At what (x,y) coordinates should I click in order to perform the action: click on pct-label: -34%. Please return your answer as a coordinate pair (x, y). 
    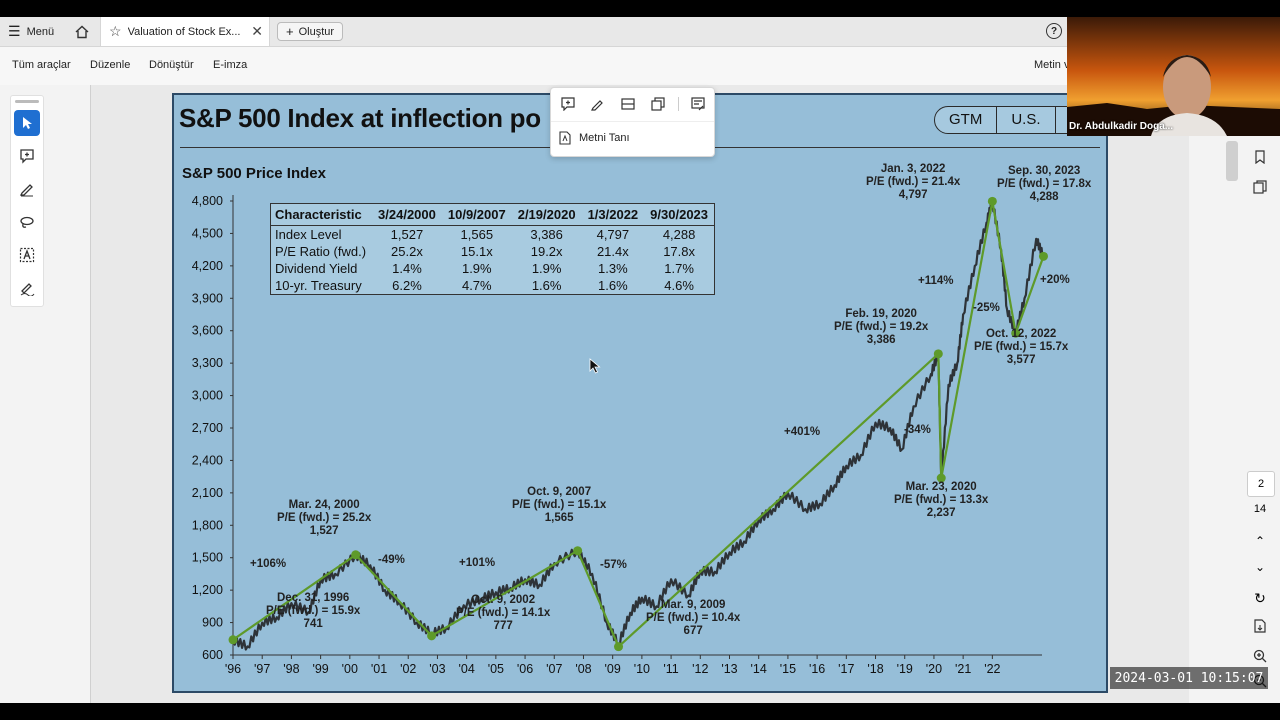
    Looking at the image, I should click on (917, 430).